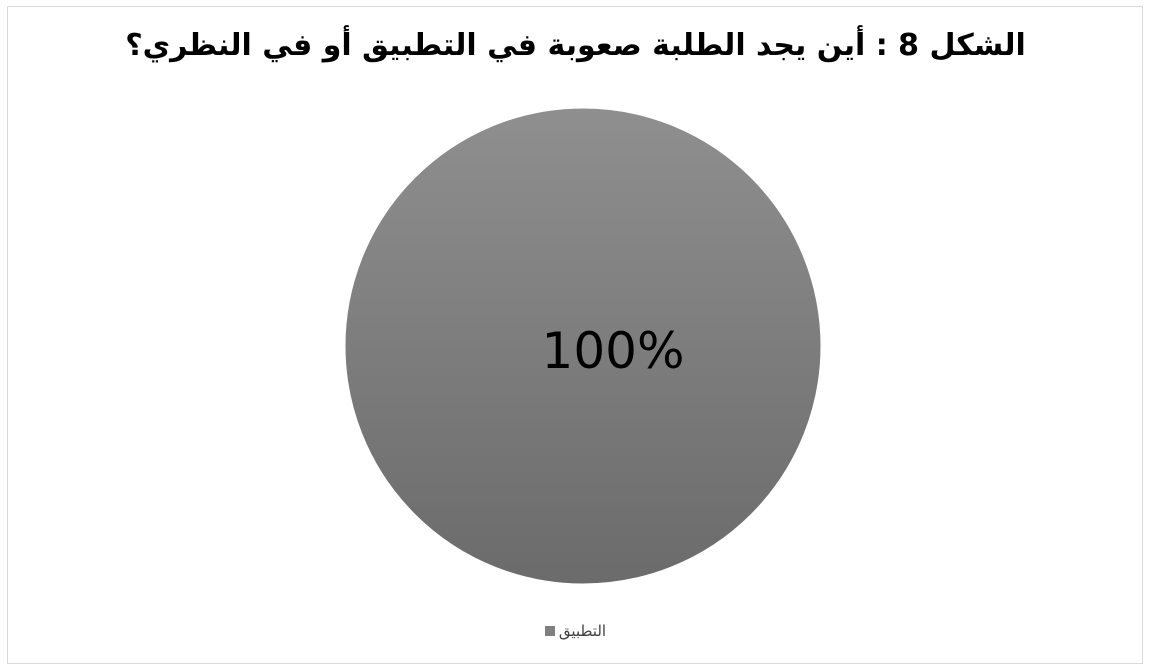  I want to click on data-label-0: 100%, so click(613, 351).